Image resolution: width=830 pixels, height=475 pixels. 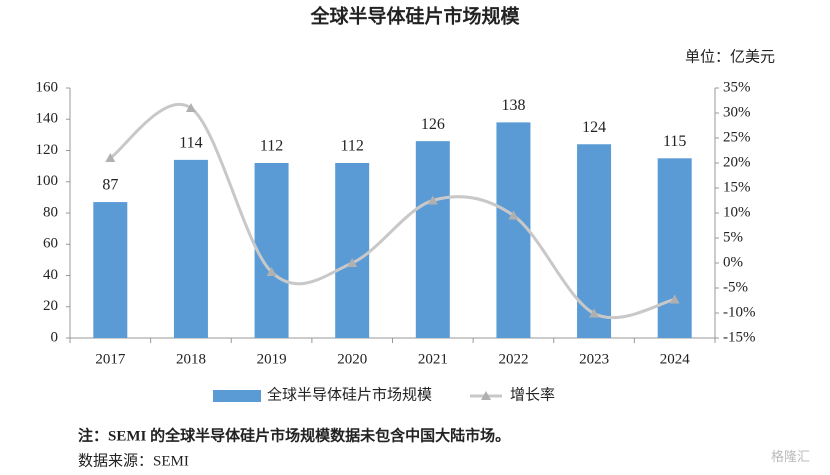 What do you see at coordinates (730, 56) in the screenshot?
I see `unit-label: 单位：亿美元` at bounding box center [730, 56].